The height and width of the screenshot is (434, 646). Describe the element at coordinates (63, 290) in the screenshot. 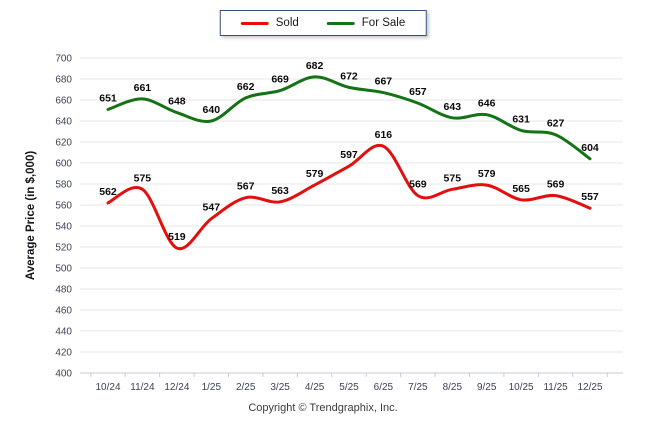

I see `y-tick-label: 480` at that location.